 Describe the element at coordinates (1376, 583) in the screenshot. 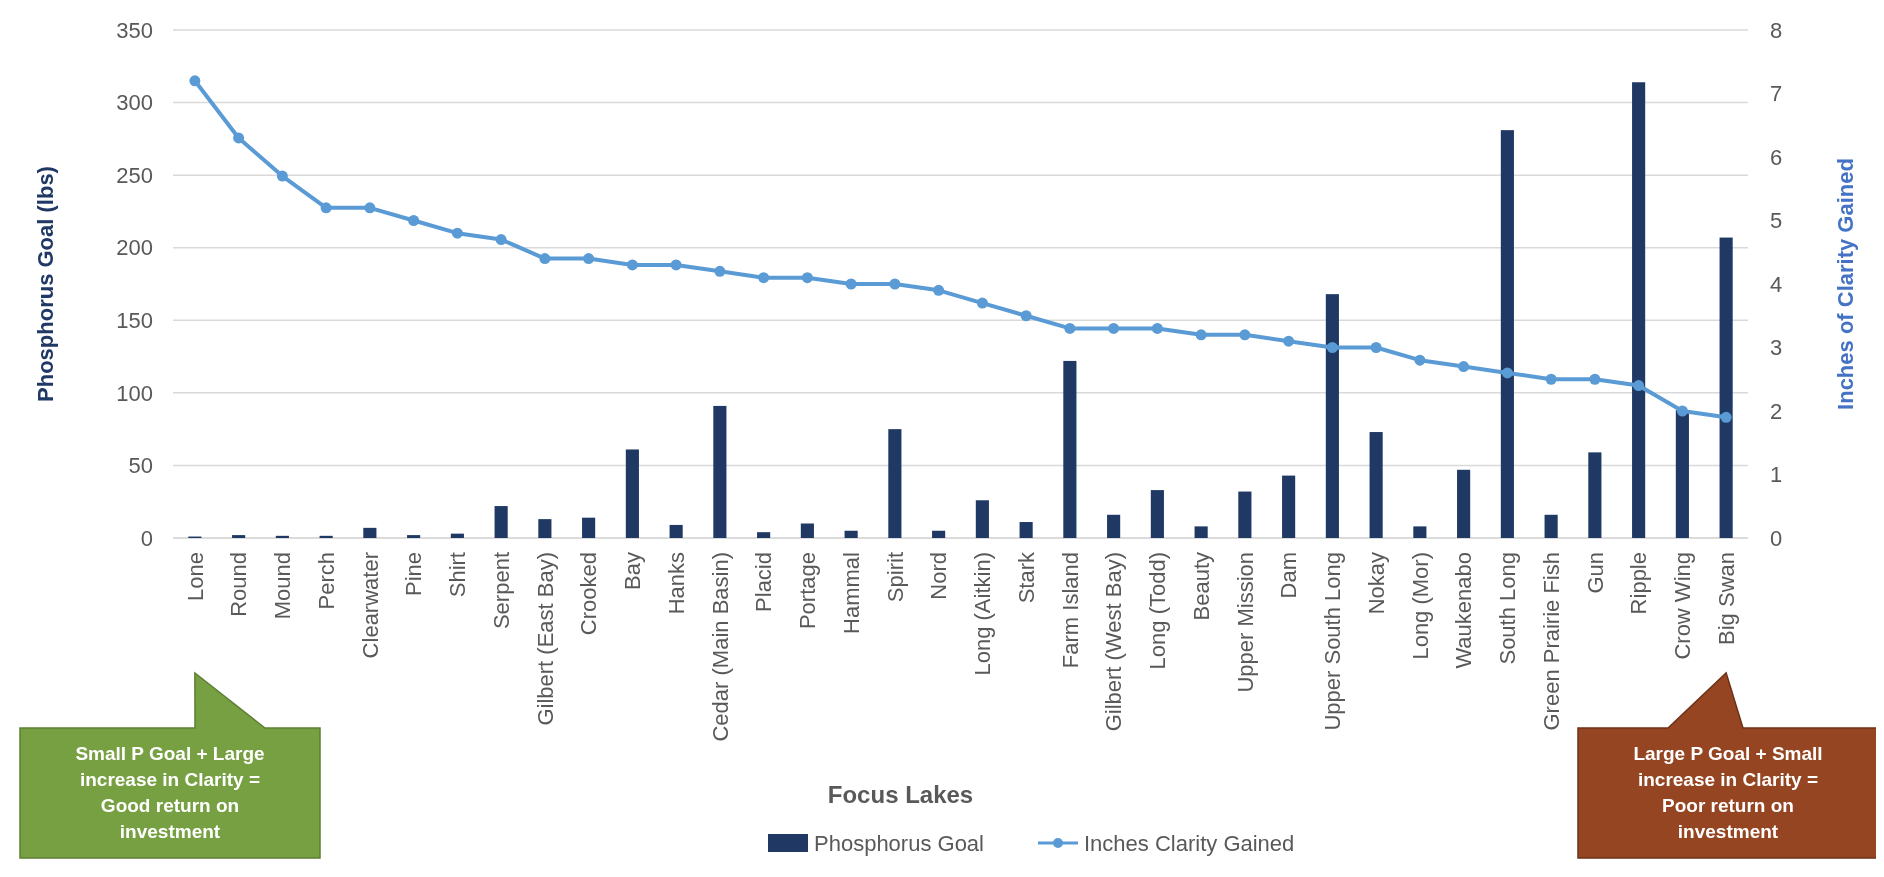

I see `x-tick-label: Nokay` at that location.